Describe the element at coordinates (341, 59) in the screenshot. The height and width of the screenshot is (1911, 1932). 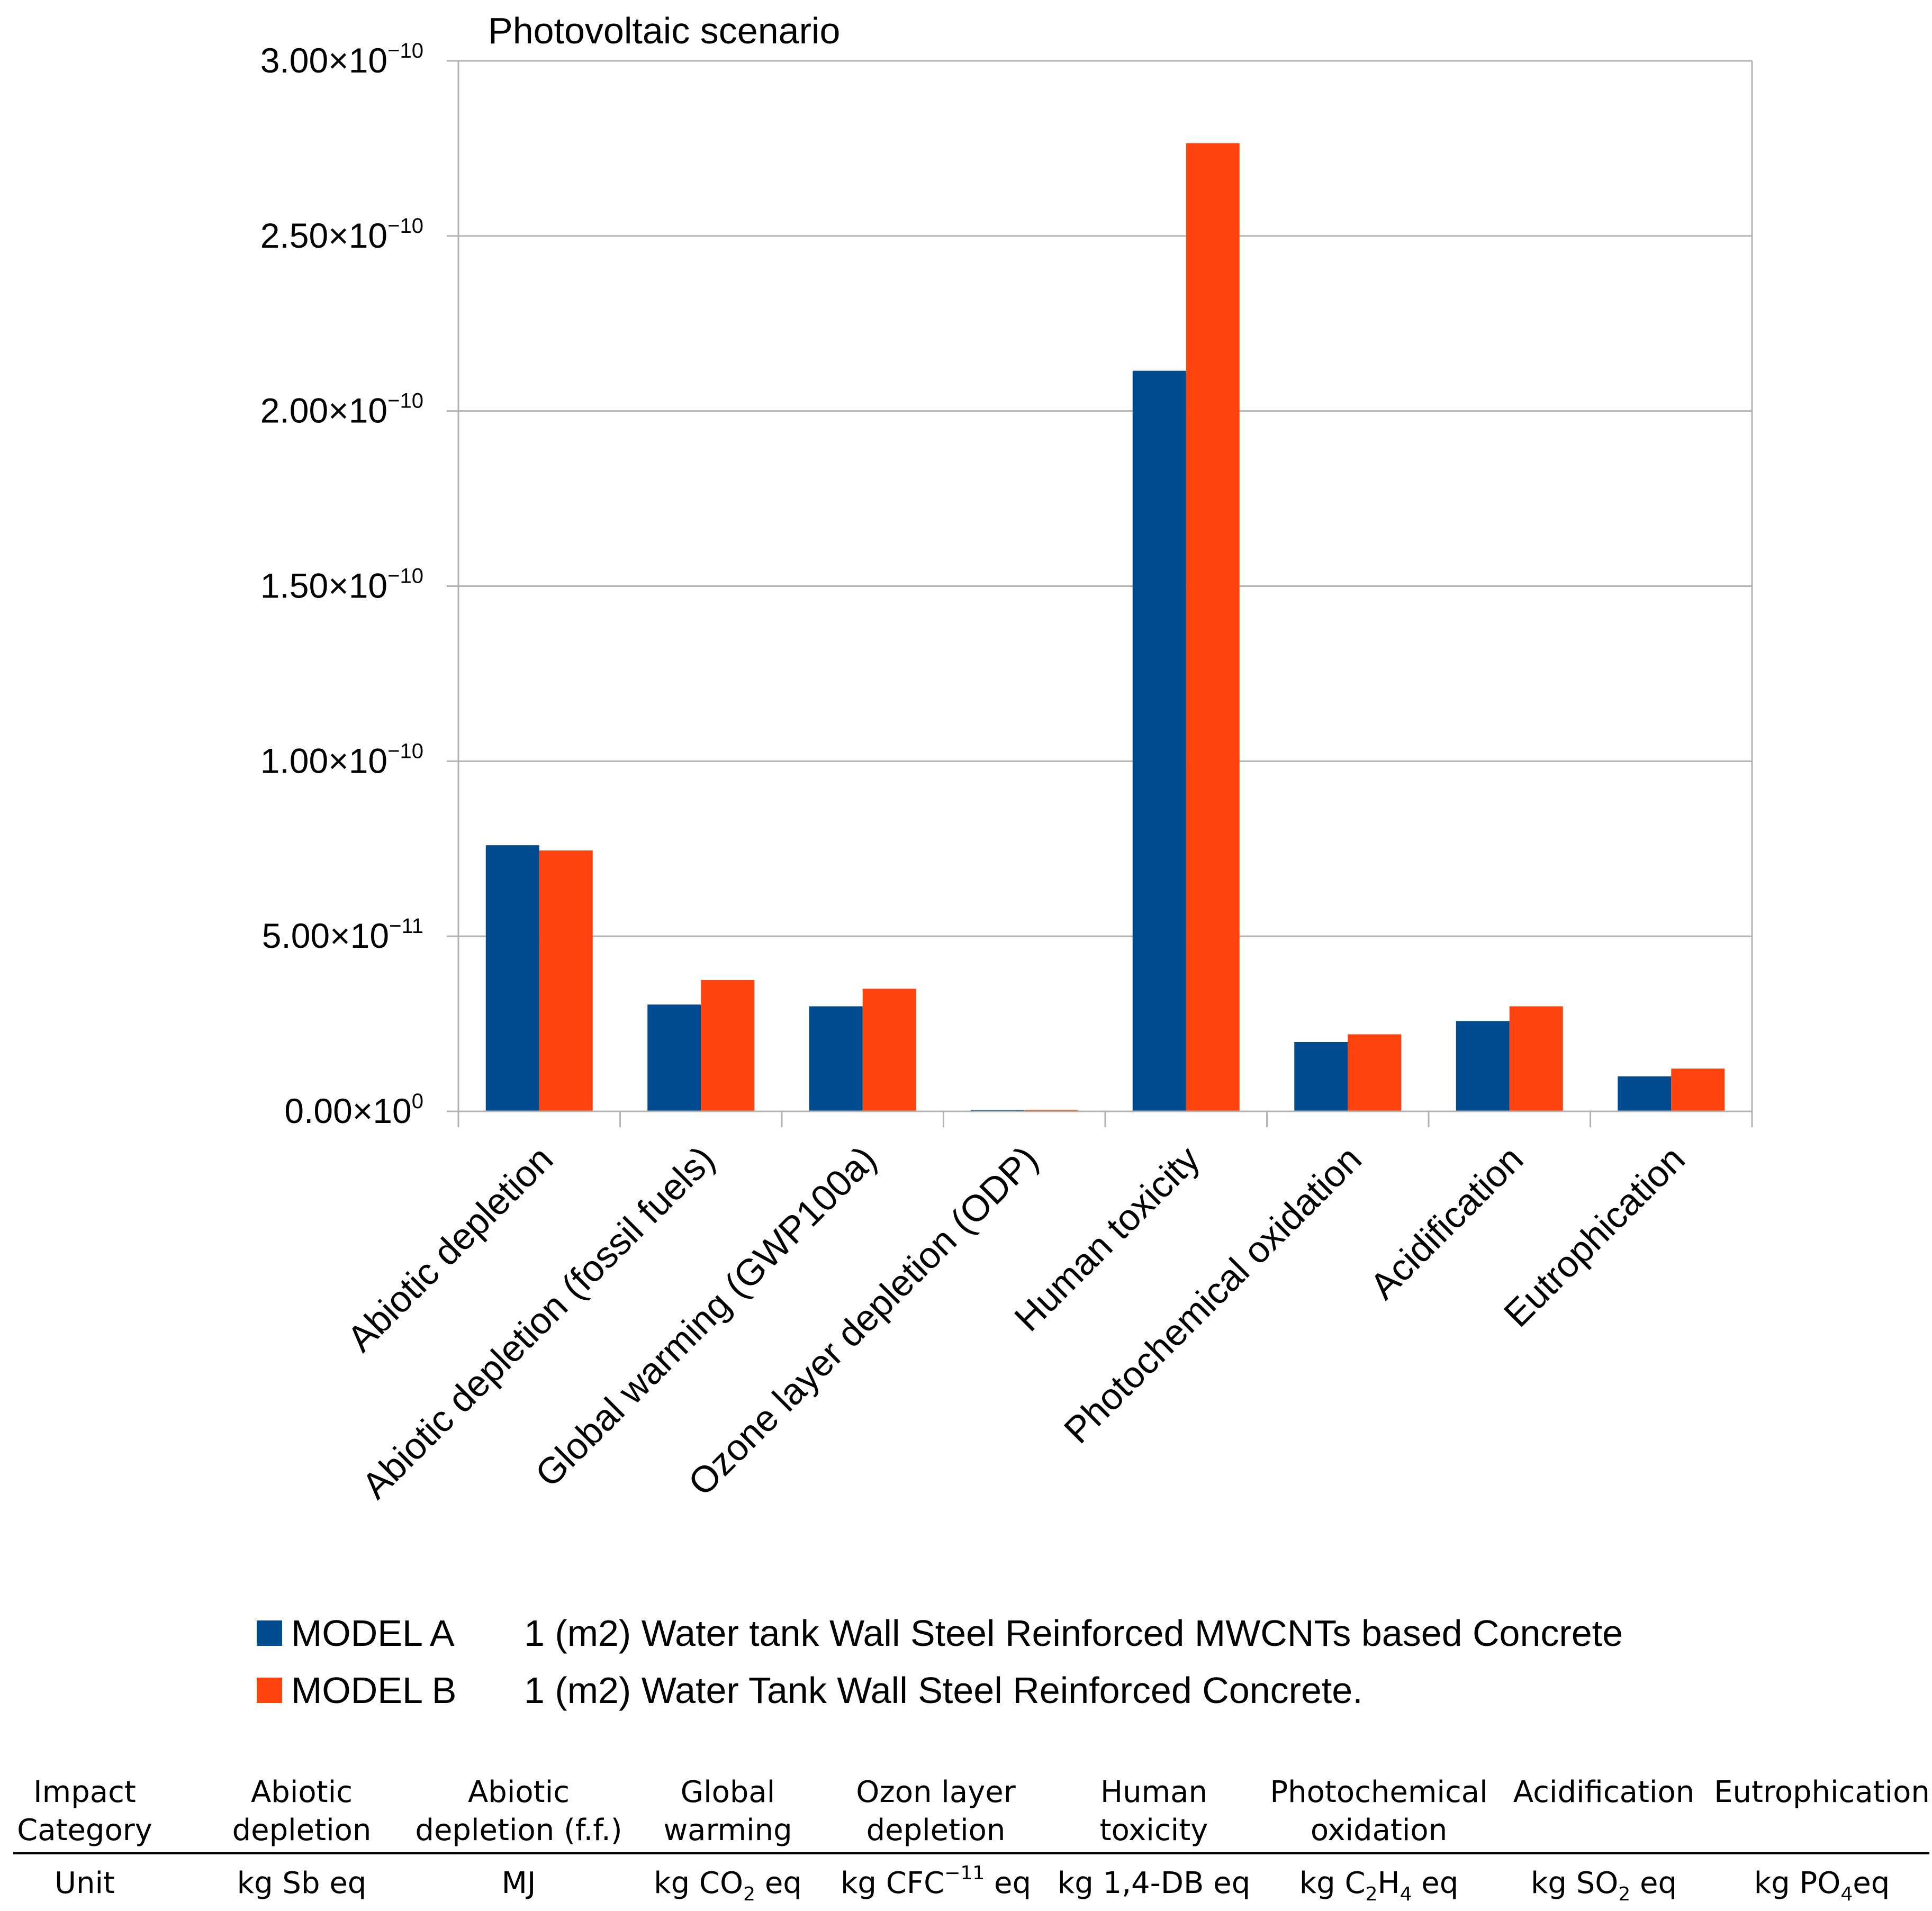
I see `y-tick-label: 3.00×10⁻¹⁰` at that location.